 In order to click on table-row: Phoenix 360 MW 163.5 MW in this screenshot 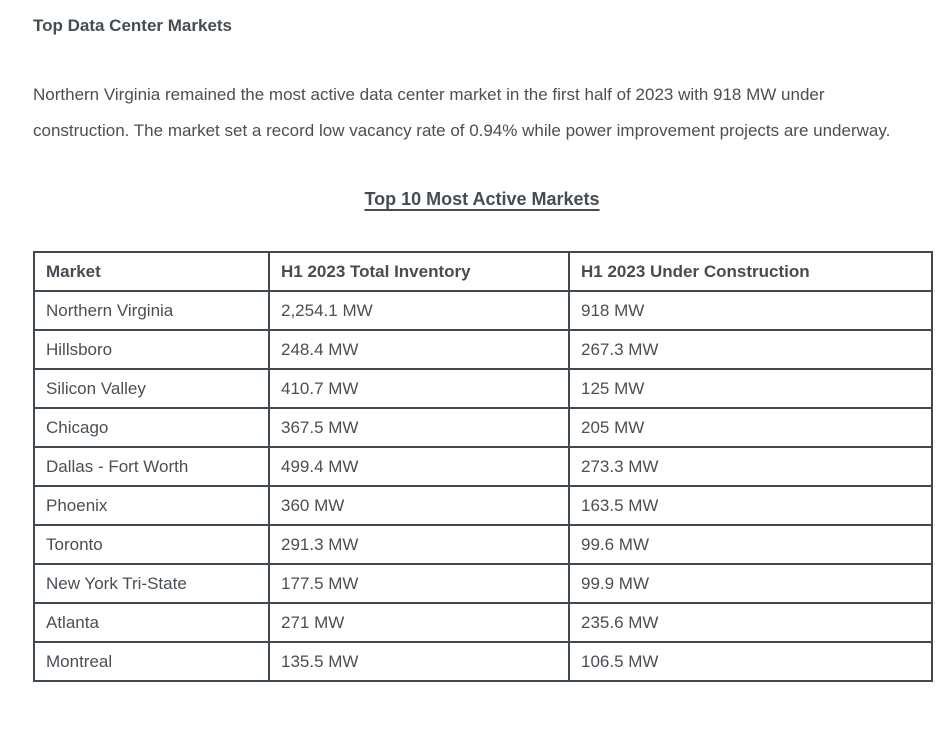, I will do `click(483, 505)`.